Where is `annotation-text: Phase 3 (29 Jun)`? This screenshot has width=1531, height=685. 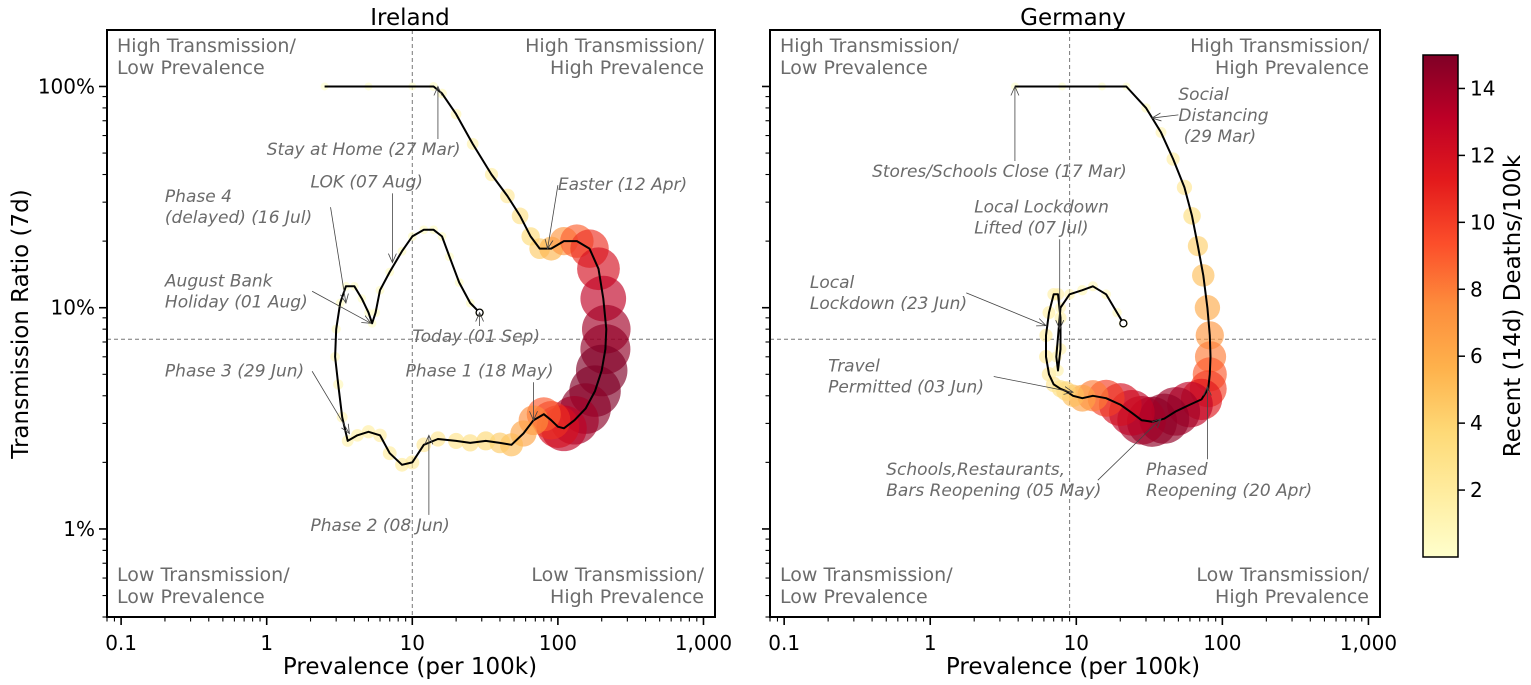
annotation-text: Phase 3 (29 Jun) is located at coordinates (234, 371).